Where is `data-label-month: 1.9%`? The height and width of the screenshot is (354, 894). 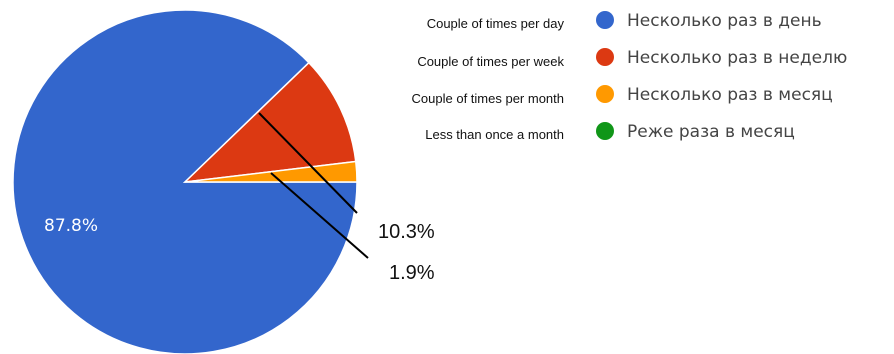 data-label-month: 1.9% is located at coordinates (412, 273).